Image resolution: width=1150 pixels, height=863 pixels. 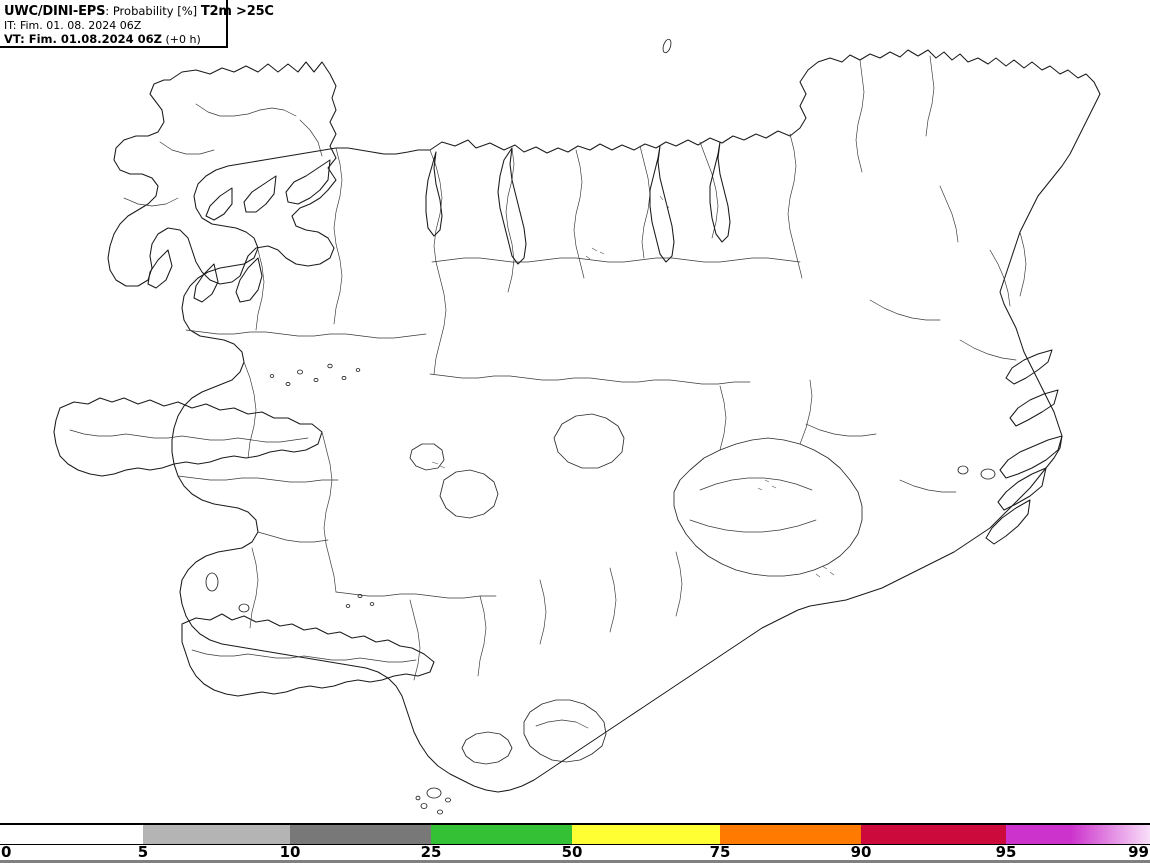 I want to click on colorbar-tick-99: 99, so click(x=1138, y=852).